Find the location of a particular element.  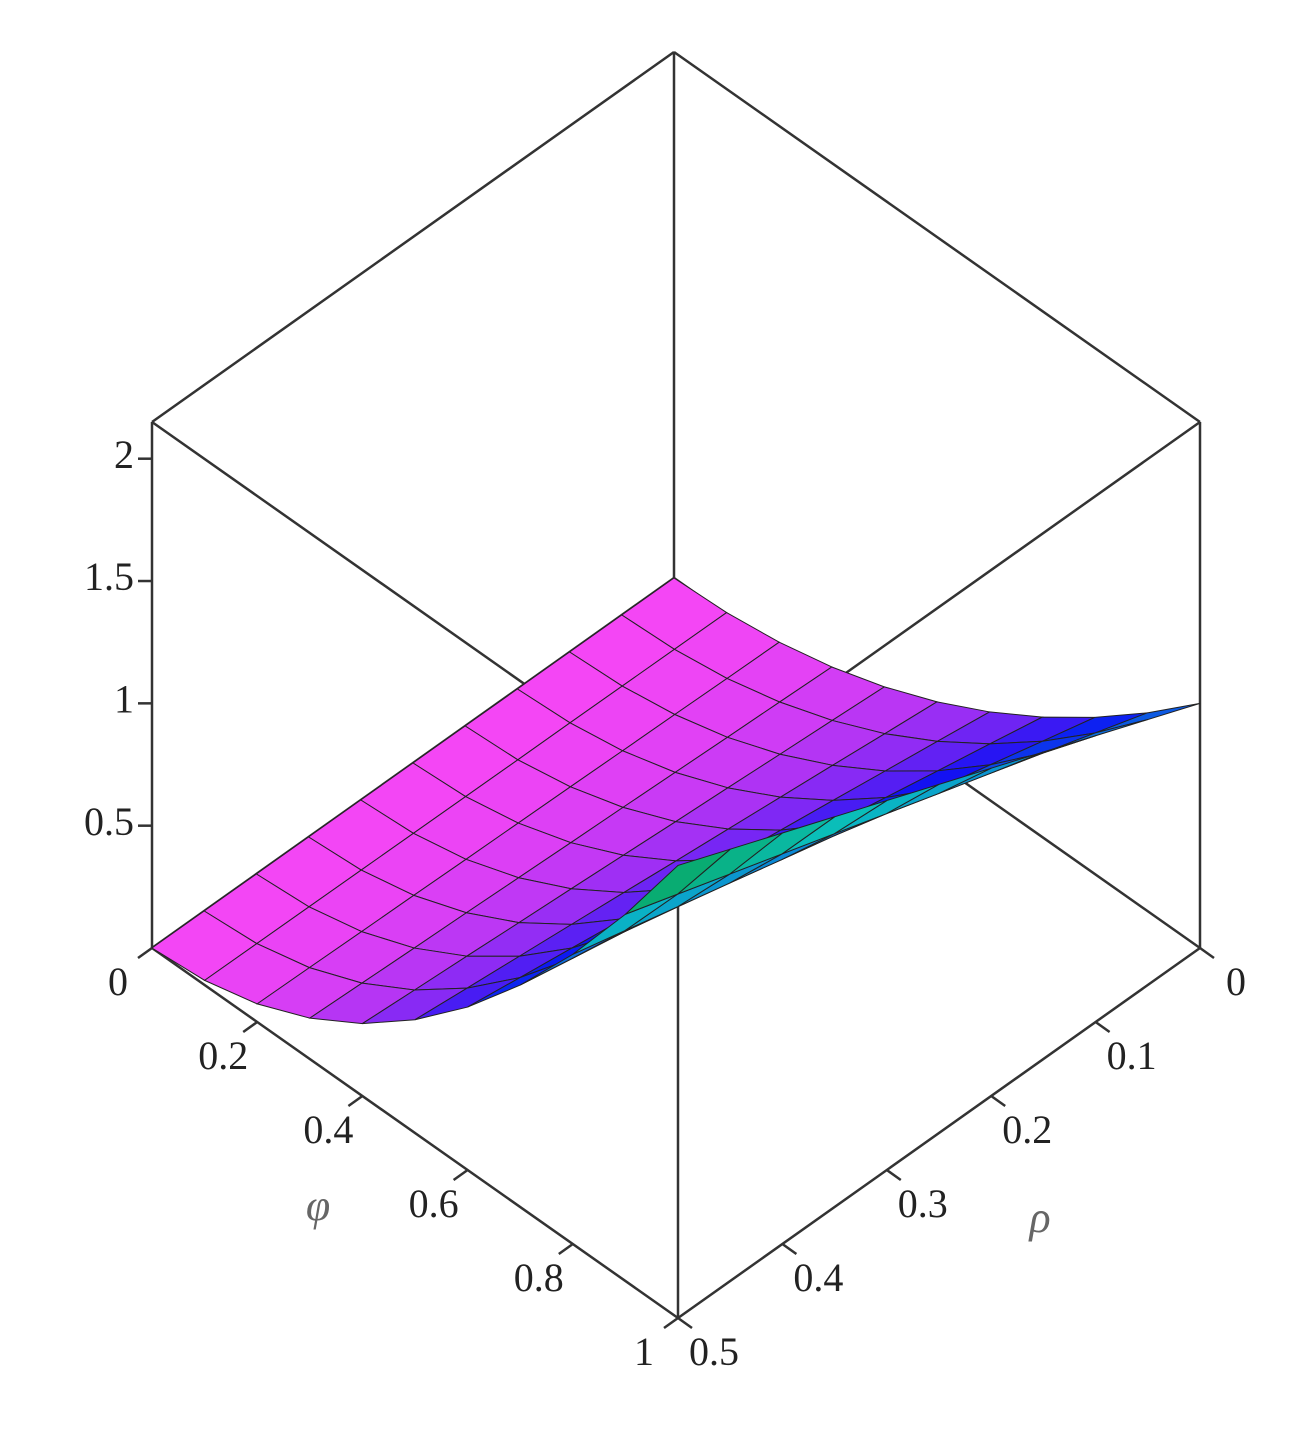

x-tick-label: 0.6 is located at coordinates (434, 1203).